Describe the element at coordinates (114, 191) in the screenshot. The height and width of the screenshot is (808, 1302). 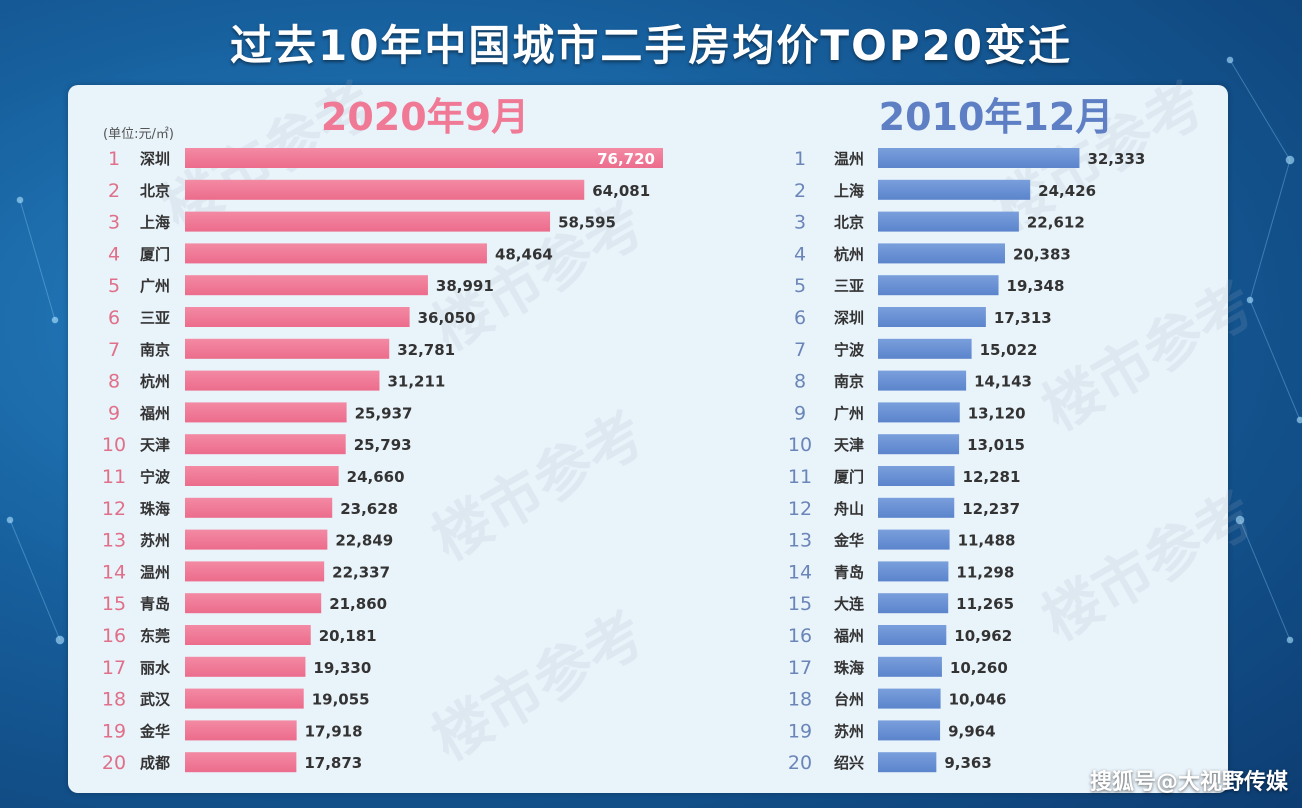
I see `left-rank-label: 2` at that location.